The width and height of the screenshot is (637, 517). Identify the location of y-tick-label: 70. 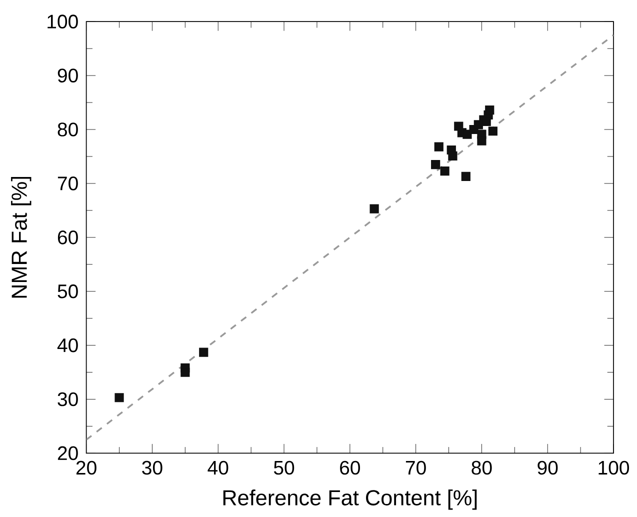
(68, 183).